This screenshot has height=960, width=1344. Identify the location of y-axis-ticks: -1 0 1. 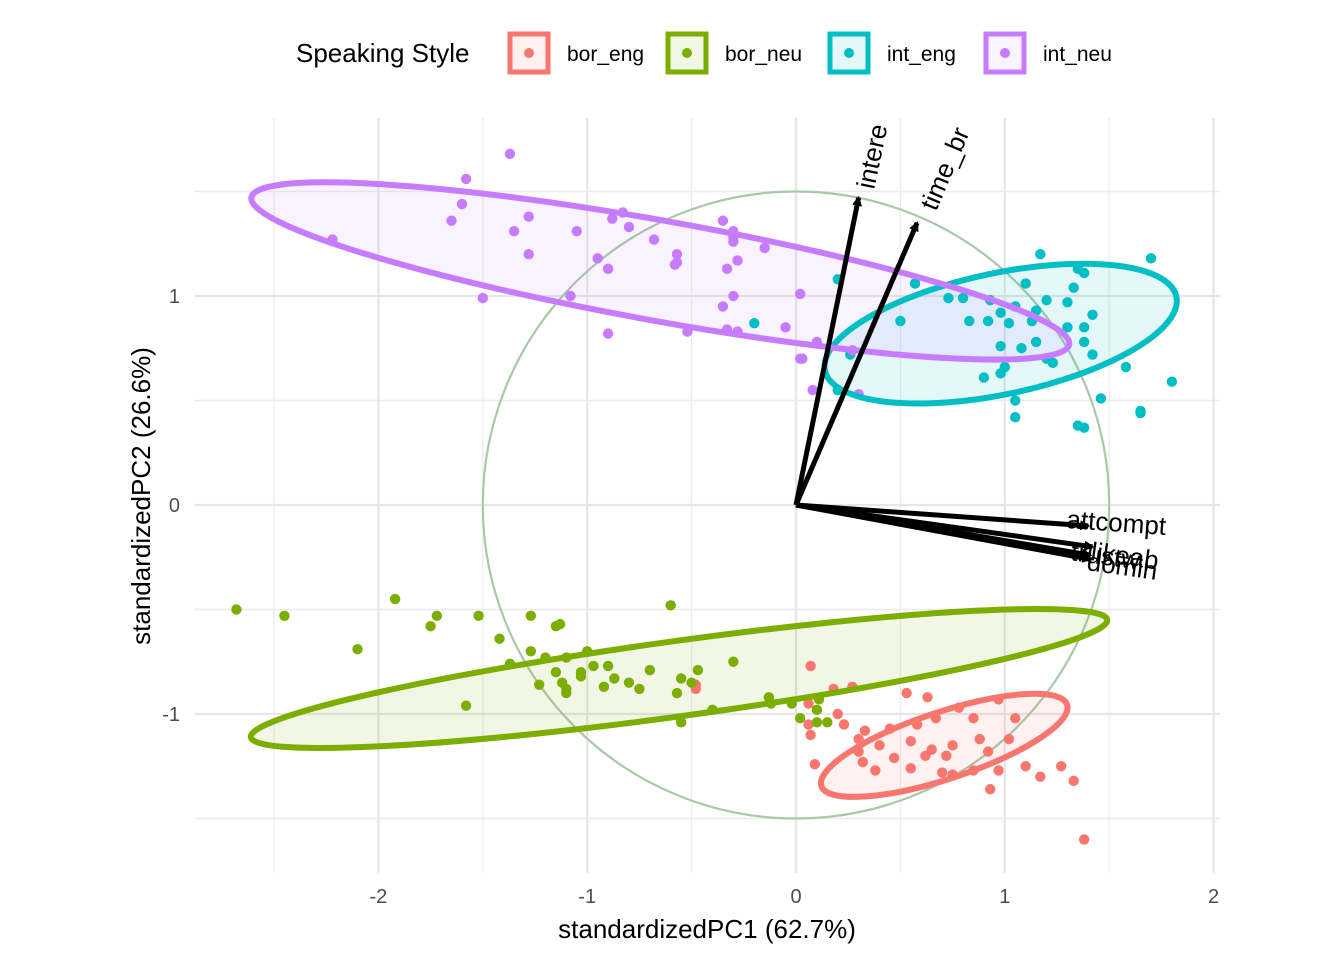
(171, 506).